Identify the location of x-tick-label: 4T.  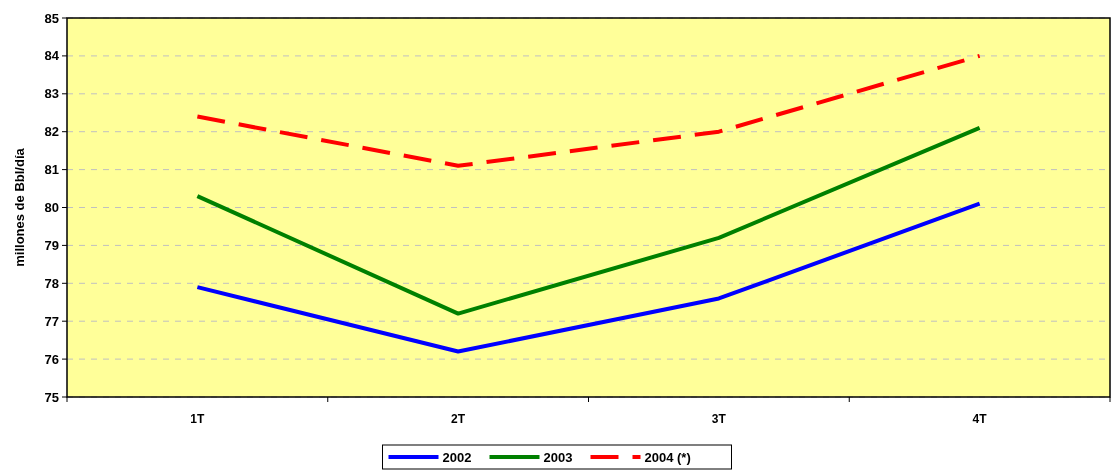
(980, 419).